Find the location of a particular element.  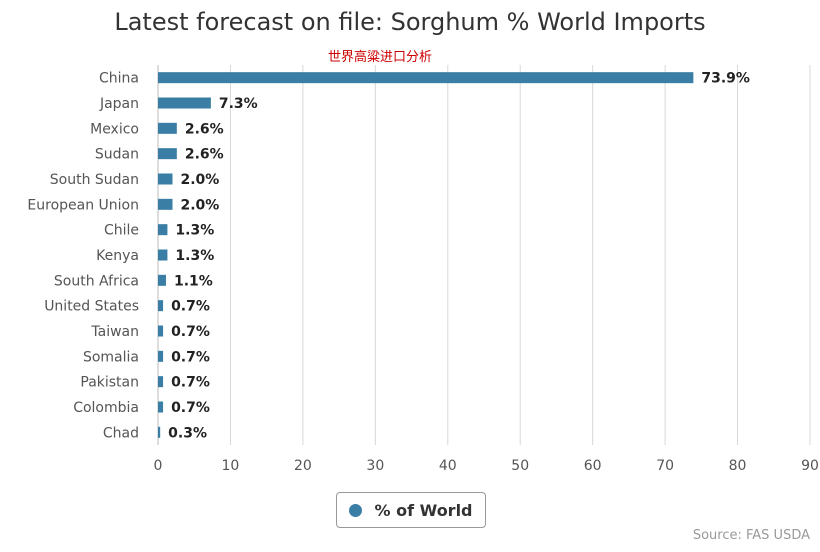

x-tick-label: 90 is located at coordinates (810, 466).